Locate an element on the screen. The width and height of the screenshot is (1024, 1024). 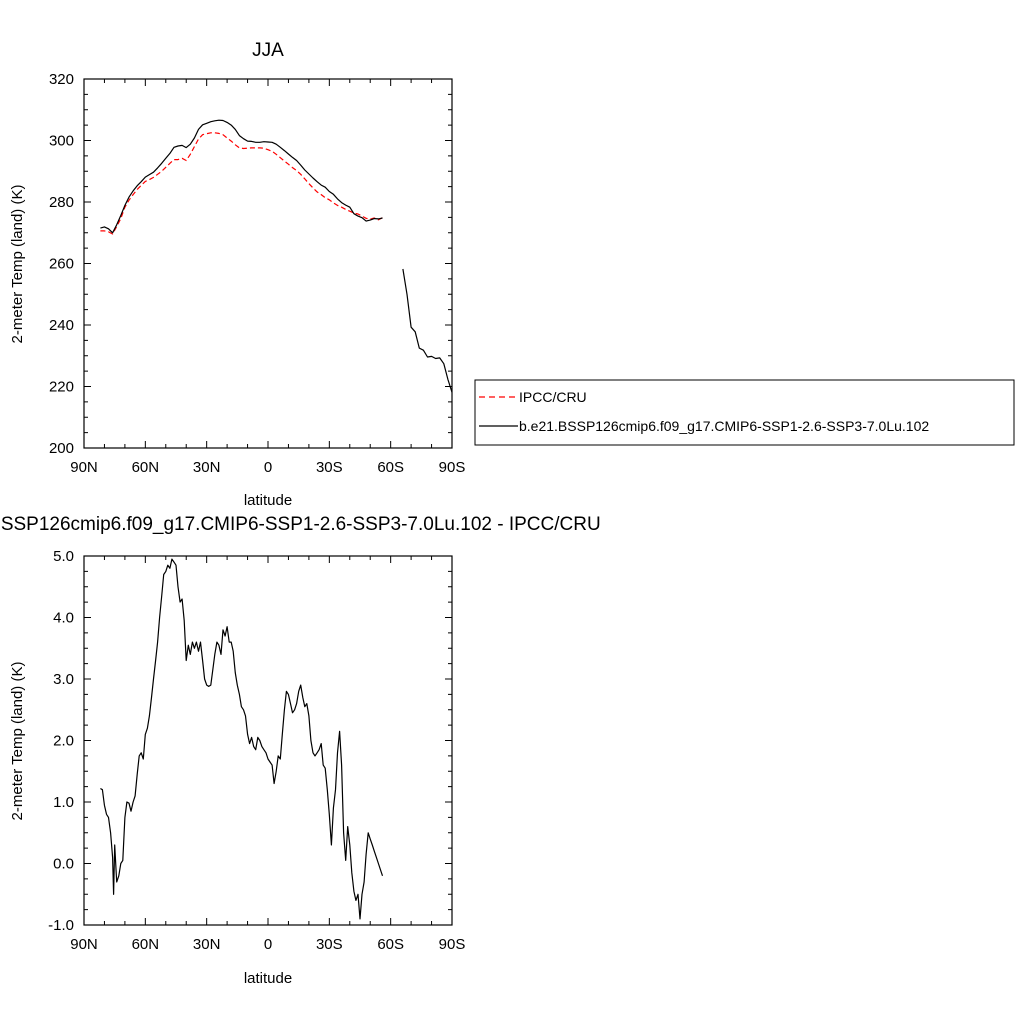
legend-label-ipcc-cru: IPCC/CRU is located at coordinates (553, 397).